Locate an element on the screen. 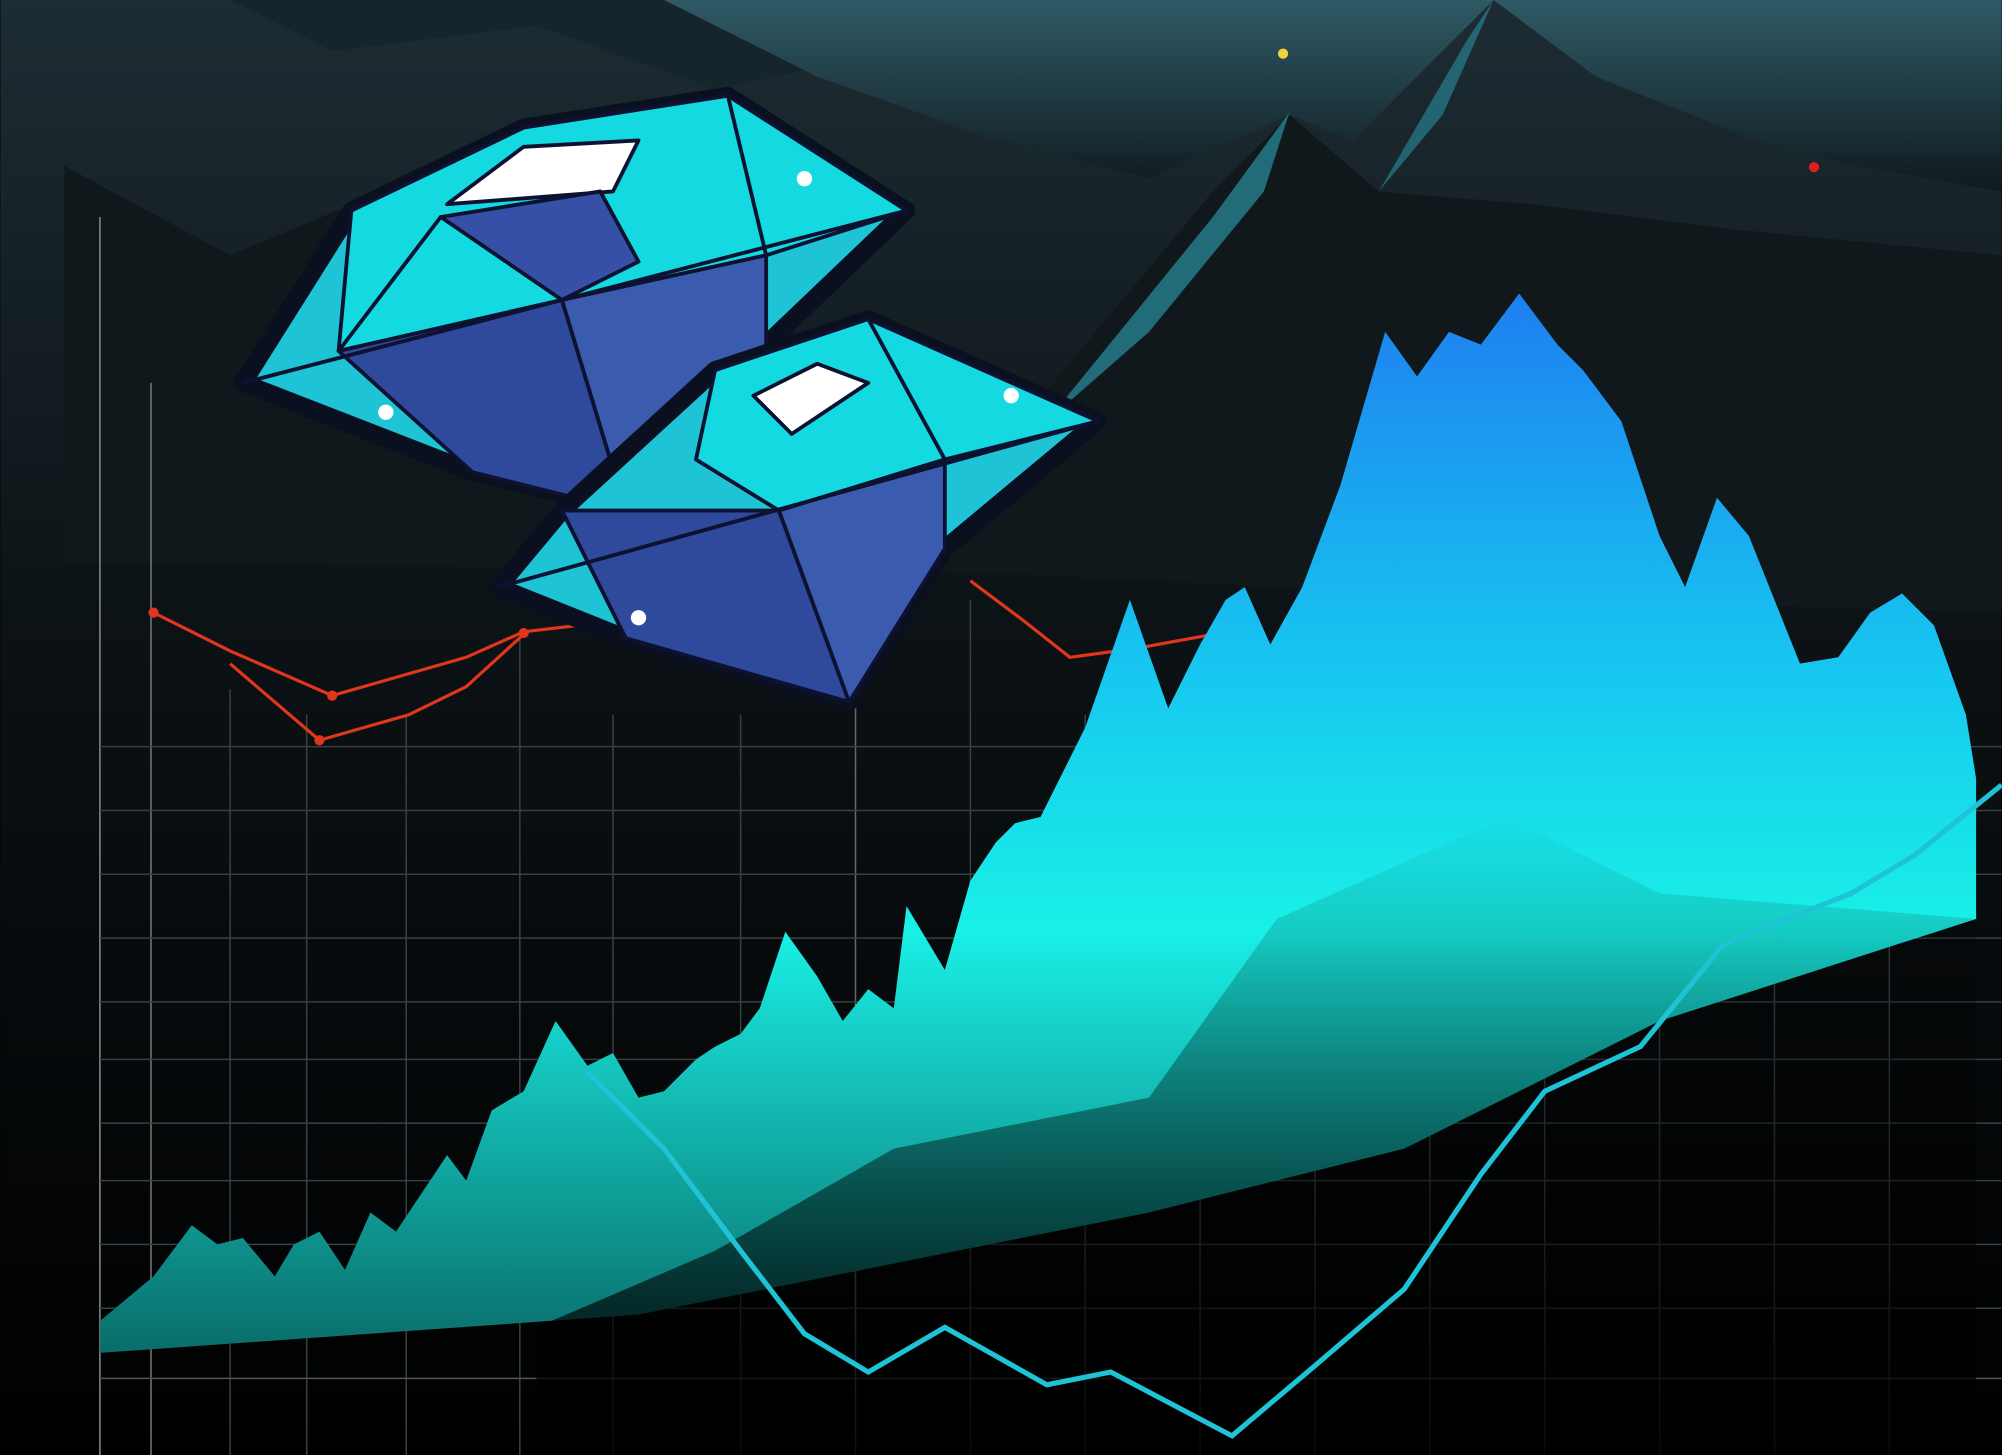  mountain-ridge is located at coordinates (1436, 96).